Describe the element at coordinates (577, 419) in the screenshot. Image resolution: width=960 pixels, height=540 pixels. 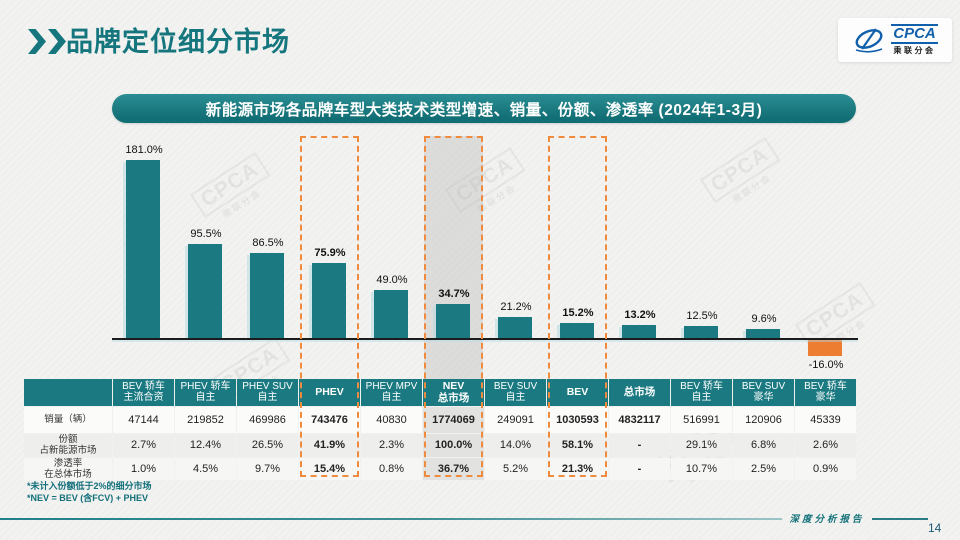
I see `table-cell: 1030593` at that location.